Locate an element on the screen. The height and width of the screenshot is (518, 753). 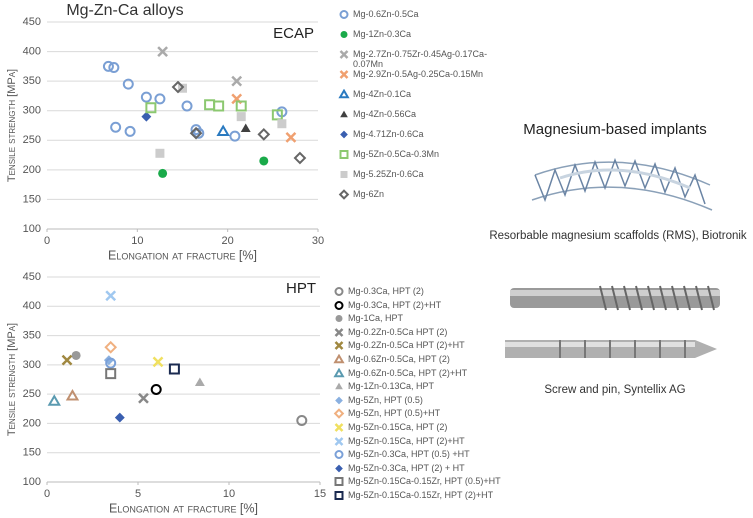
legend-label: Mg-5Zn-0.15Ca, HPT (2) is located at coordinates (398, 426).